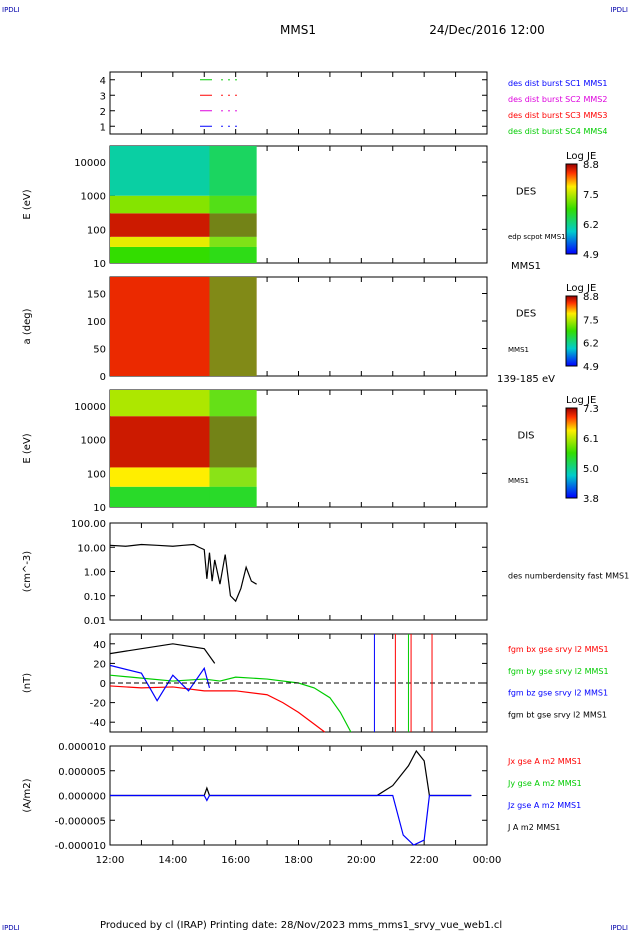 Image resolution: width=630 pixels, height=934 pixels. Describe the element at coordinates (82, 772) in the screenshot. I see `y-tick-label: 0.000005` at that location.